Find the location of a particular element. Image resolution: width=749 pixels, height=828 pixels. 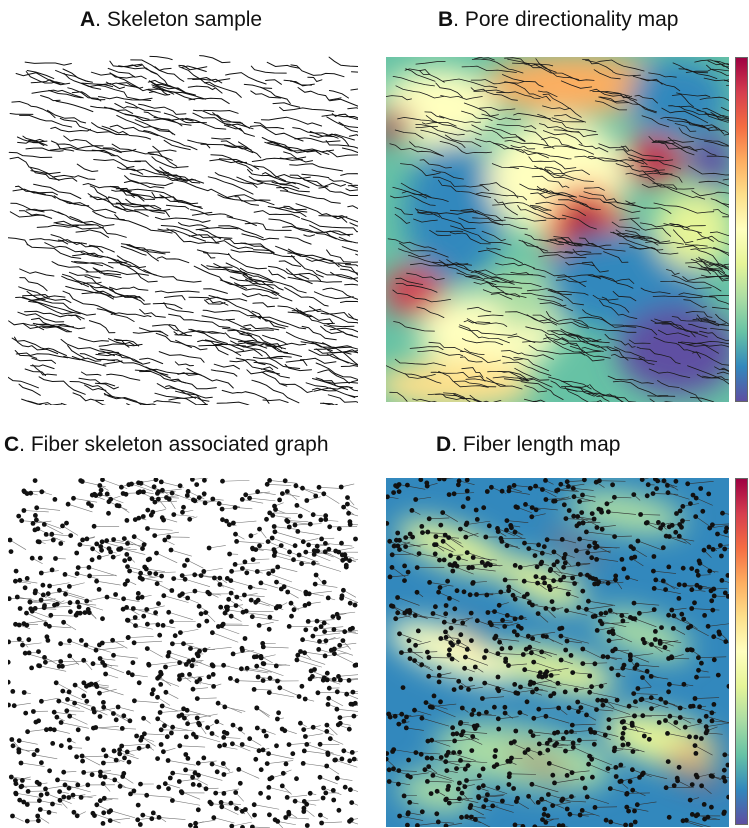

fiber-length-colorbar is located at coordinates (741, 651).